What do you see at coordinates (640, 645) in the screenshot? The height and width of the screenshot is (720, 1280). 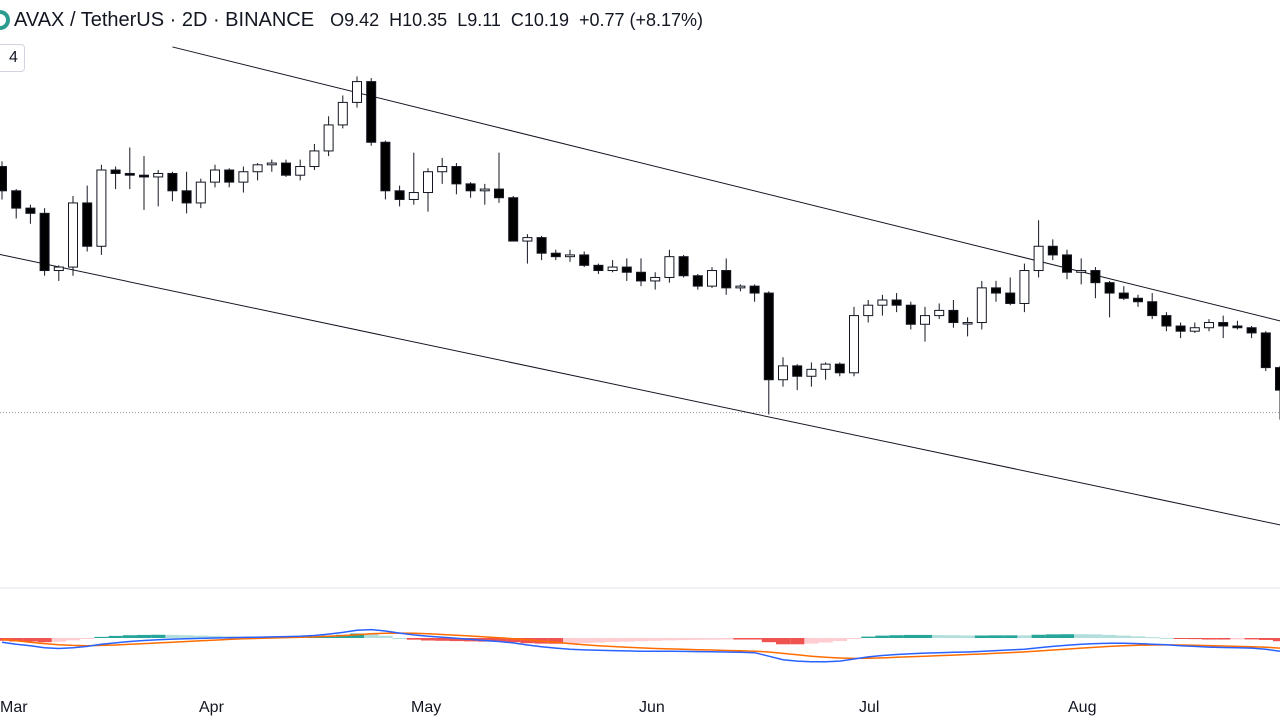 I see `macd-indicator-pane` at bounding box center [640, 645].